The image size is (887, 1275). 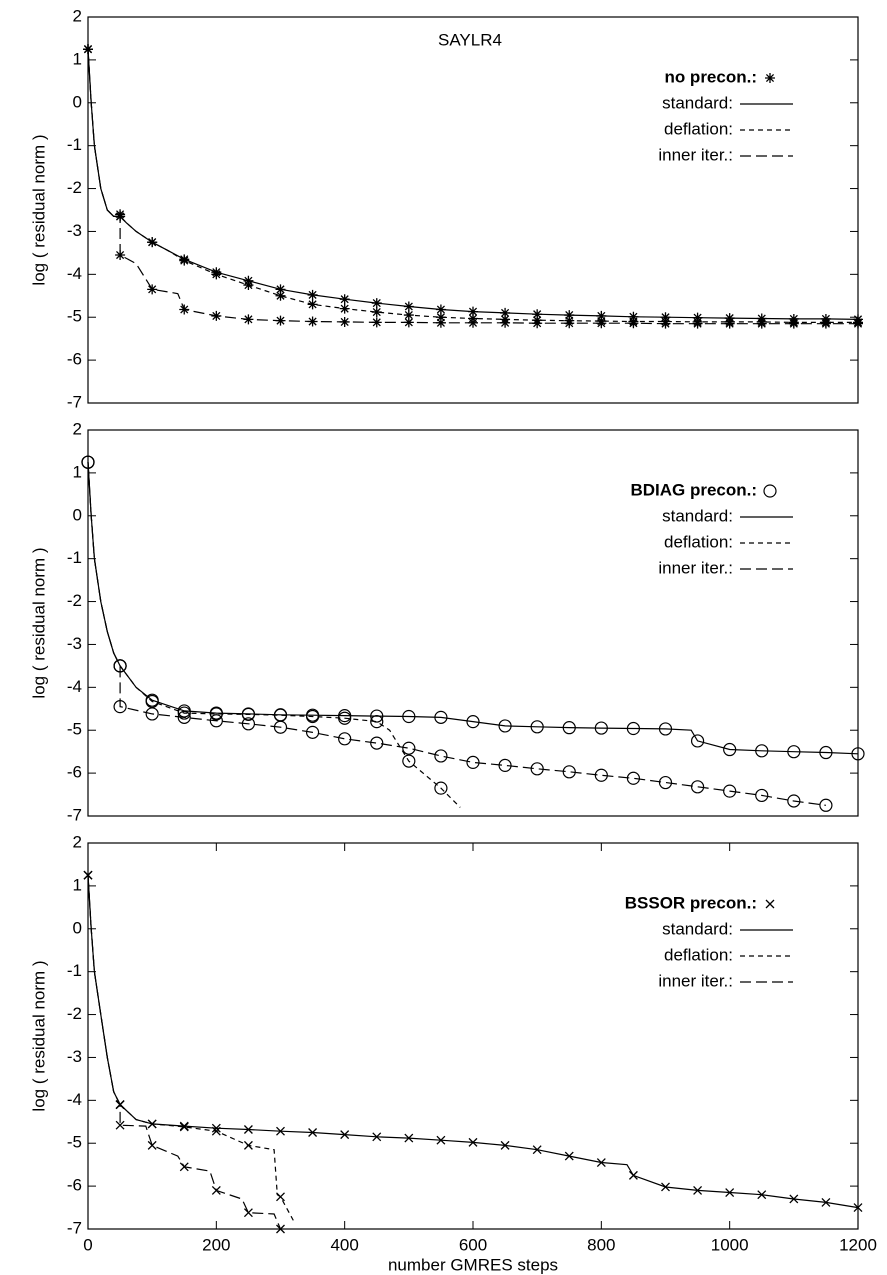 What do you see at coordinates (74, 1227) in the screenshot?
I see `y-tick-label: -7` at bounding box center [74, 1227].